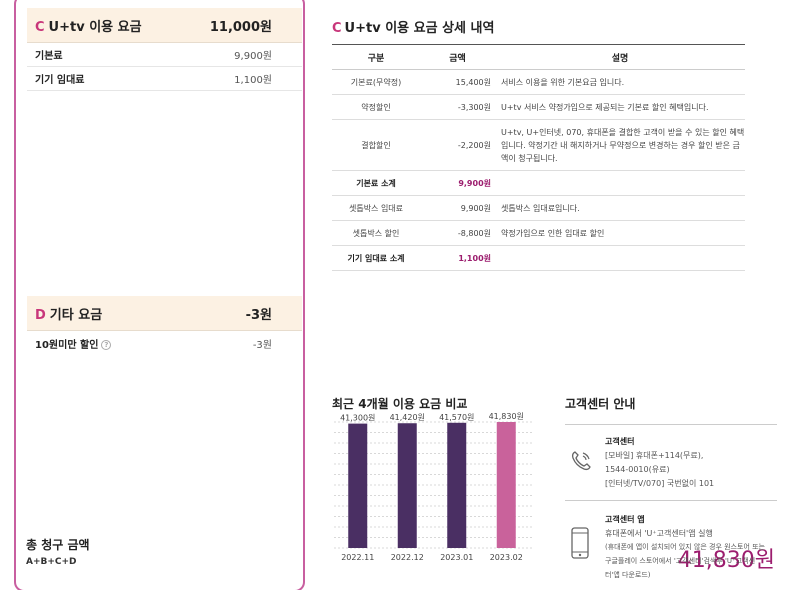 This screenshot has width=793, height=590. I want to click on c-item-basic-fee: 기본료 9,900원, so click(164, 55).